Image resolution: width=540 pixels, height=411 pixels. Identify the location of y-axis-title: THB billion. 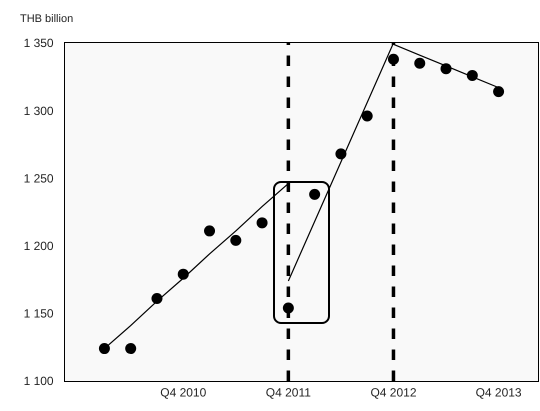
(47, 19).